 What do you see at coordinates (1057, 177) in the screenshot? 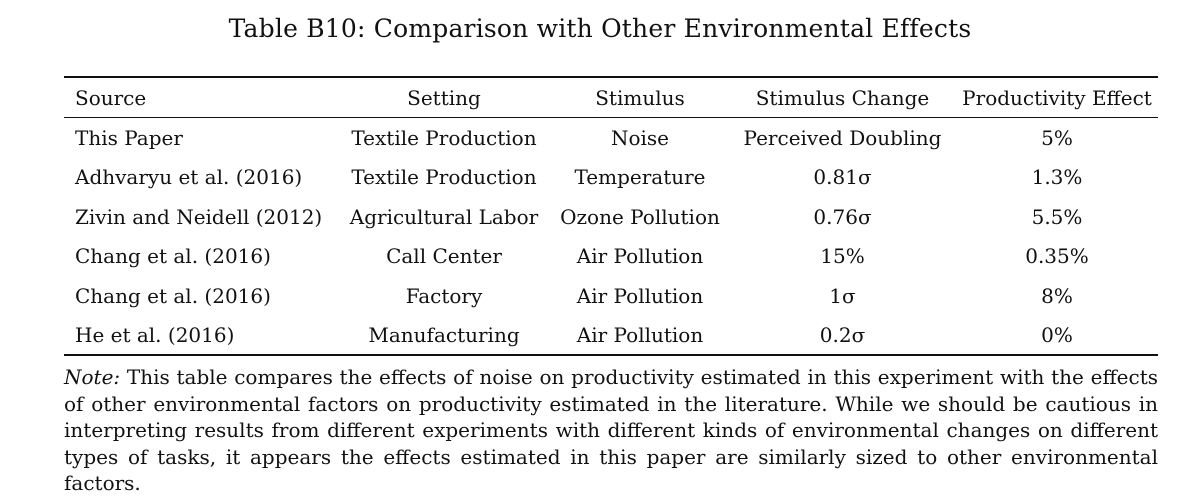
I see `cell-productivity-effect: 1.3%` at bounding box center [1057, 177].